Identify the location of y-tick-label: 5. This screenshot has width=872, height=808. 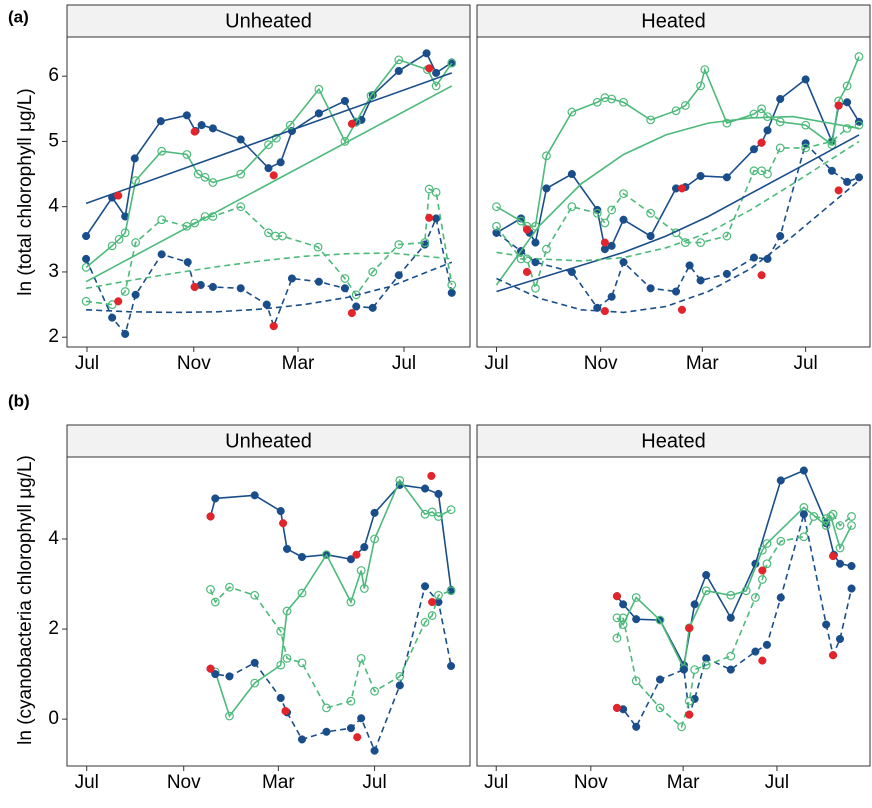
(53, 140).